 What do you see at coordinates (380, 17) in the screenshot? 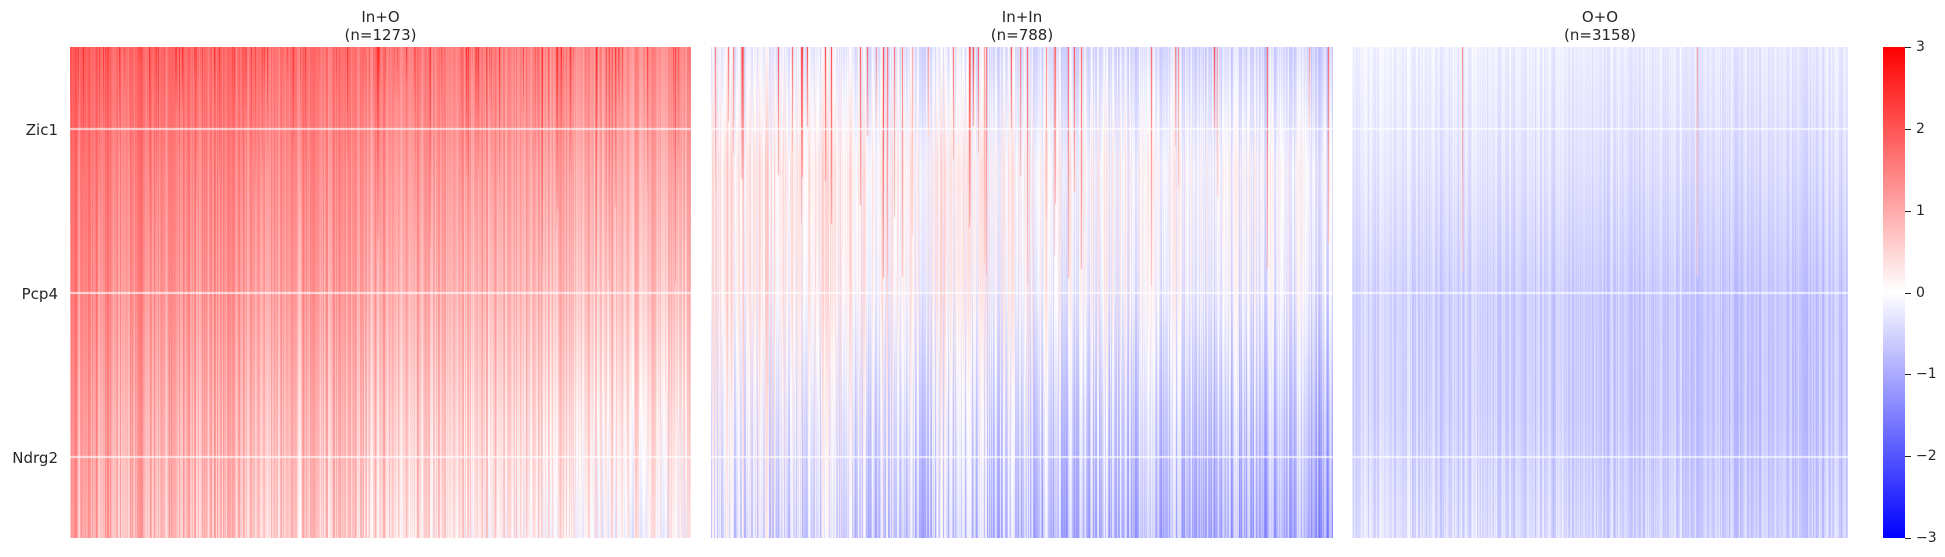
I see `panel-title-main: In+O` at bounding box center [380, 17].